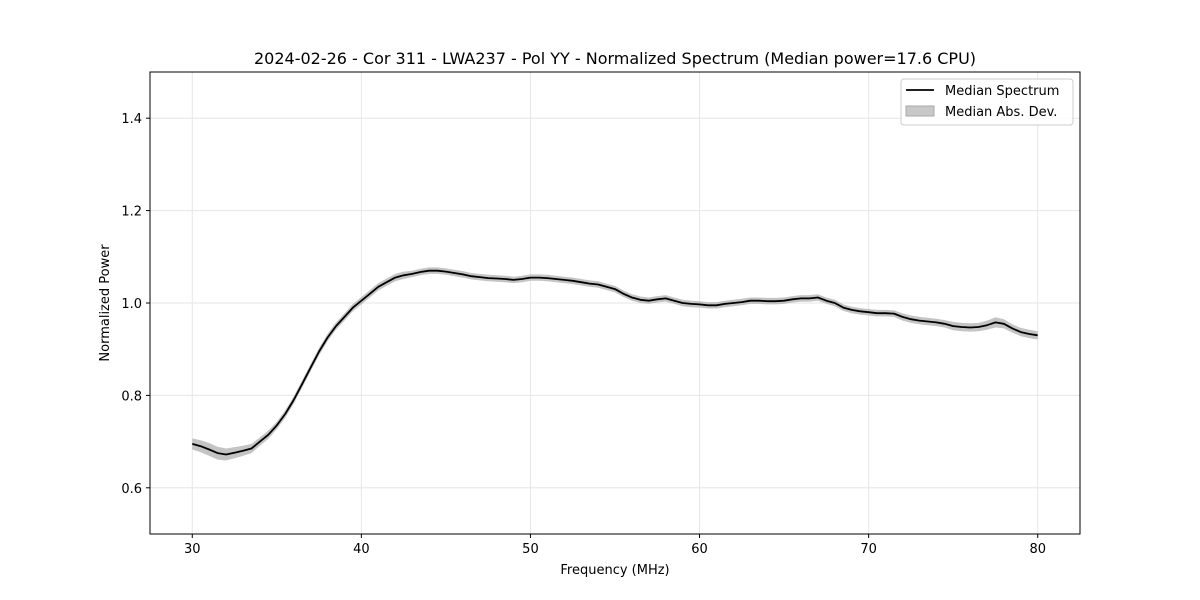 The height and width of the screenshot is (600, 1200). Describe the element at coordinates (1002, 91) in the screenshot. I see `legend-label-median: Median Spectrum` at that location.